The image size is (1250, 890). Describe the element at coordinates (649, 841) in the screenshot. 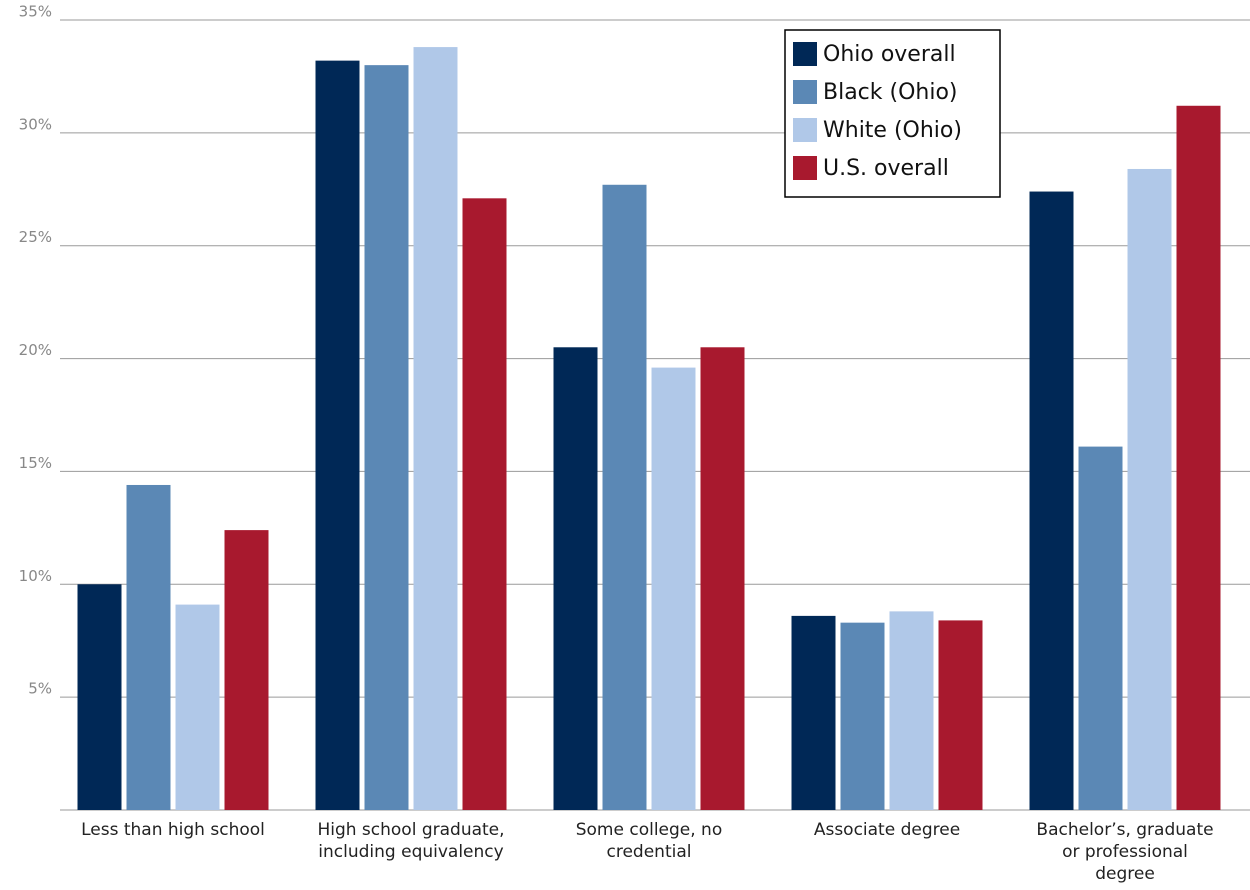

I see `x-tick-label: Some college, no credential` at that location.